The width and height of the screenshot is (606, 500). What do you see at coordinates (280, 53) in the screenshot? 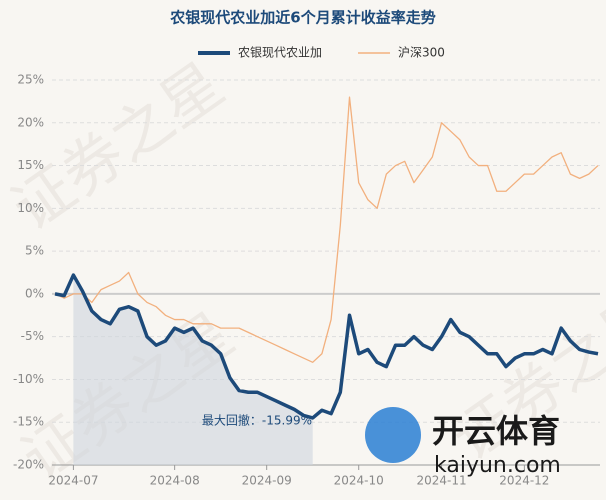
I see `legend-label: 农银现代农业加` at bounding box center [280, 53].